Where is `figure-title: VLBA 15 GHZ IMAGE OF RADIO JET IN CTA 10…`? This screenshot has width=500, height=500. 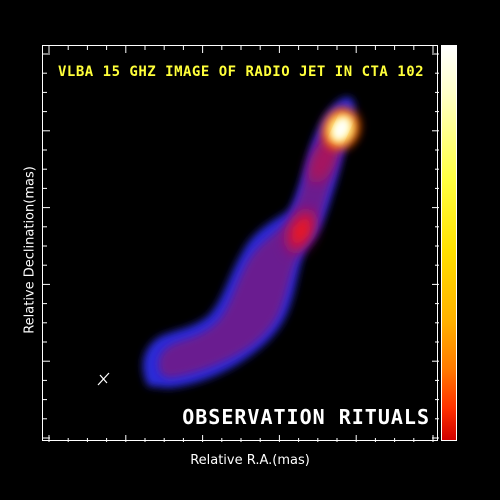
figure-title: VLBA 15 GHZ IMAGE OF RADIO JET IN CTA 10… is located at coordinates (241, 72).